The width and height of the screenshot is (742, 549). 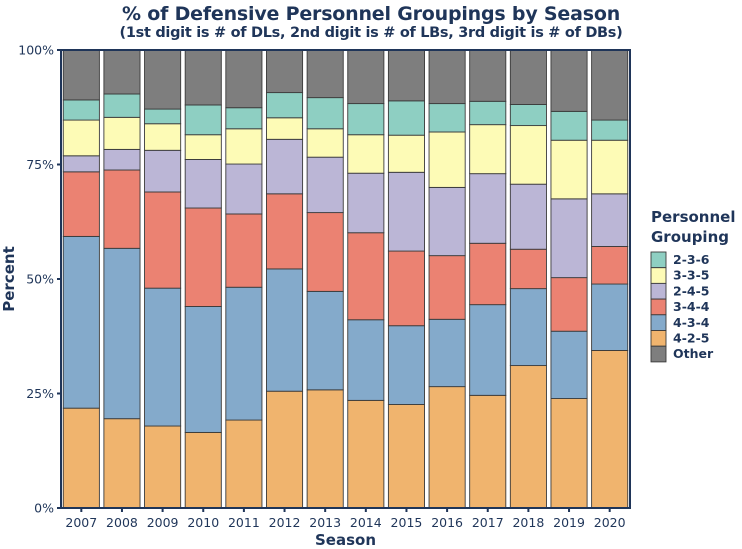 What do you see at coordinates (366, 77) in the screenshot?
I see `bar-segment-2014-other` at bounding box center [366, 77].